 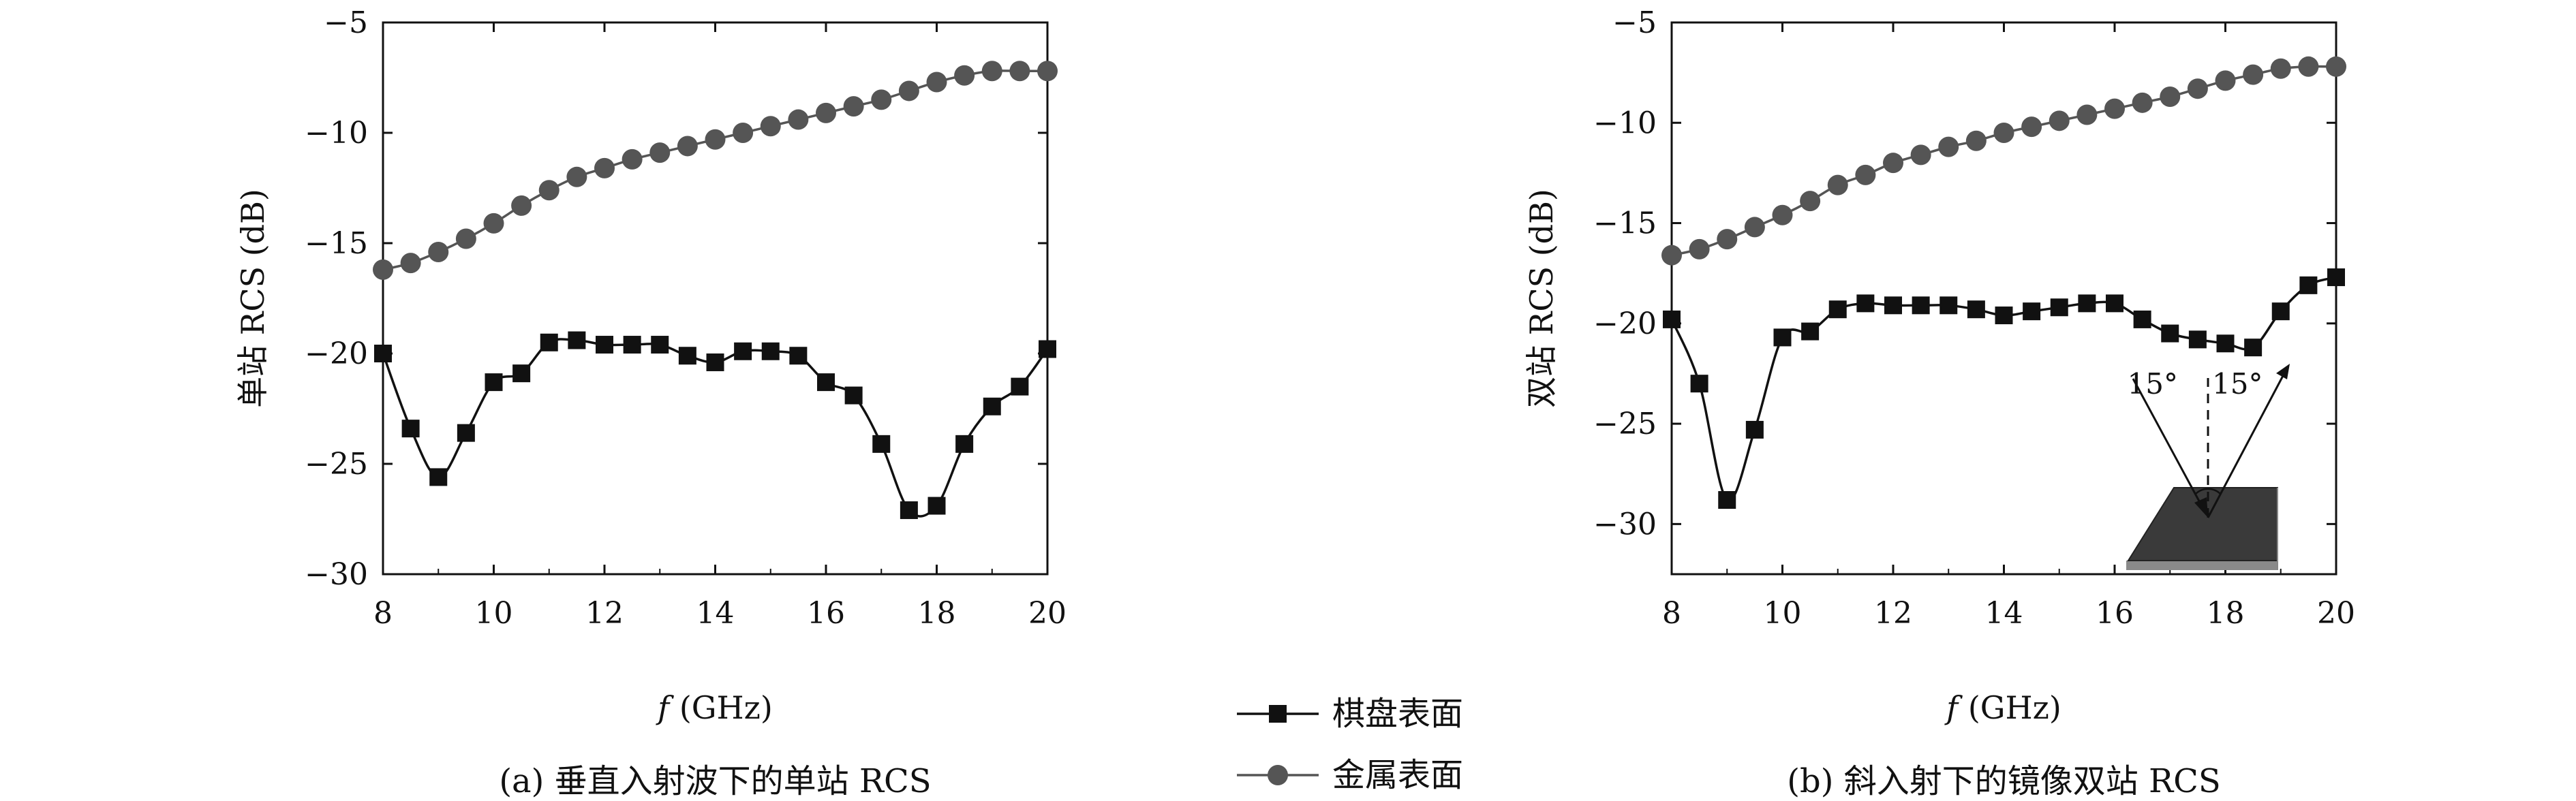 I want to click on plate-edge, so click(x=2202, y=565).